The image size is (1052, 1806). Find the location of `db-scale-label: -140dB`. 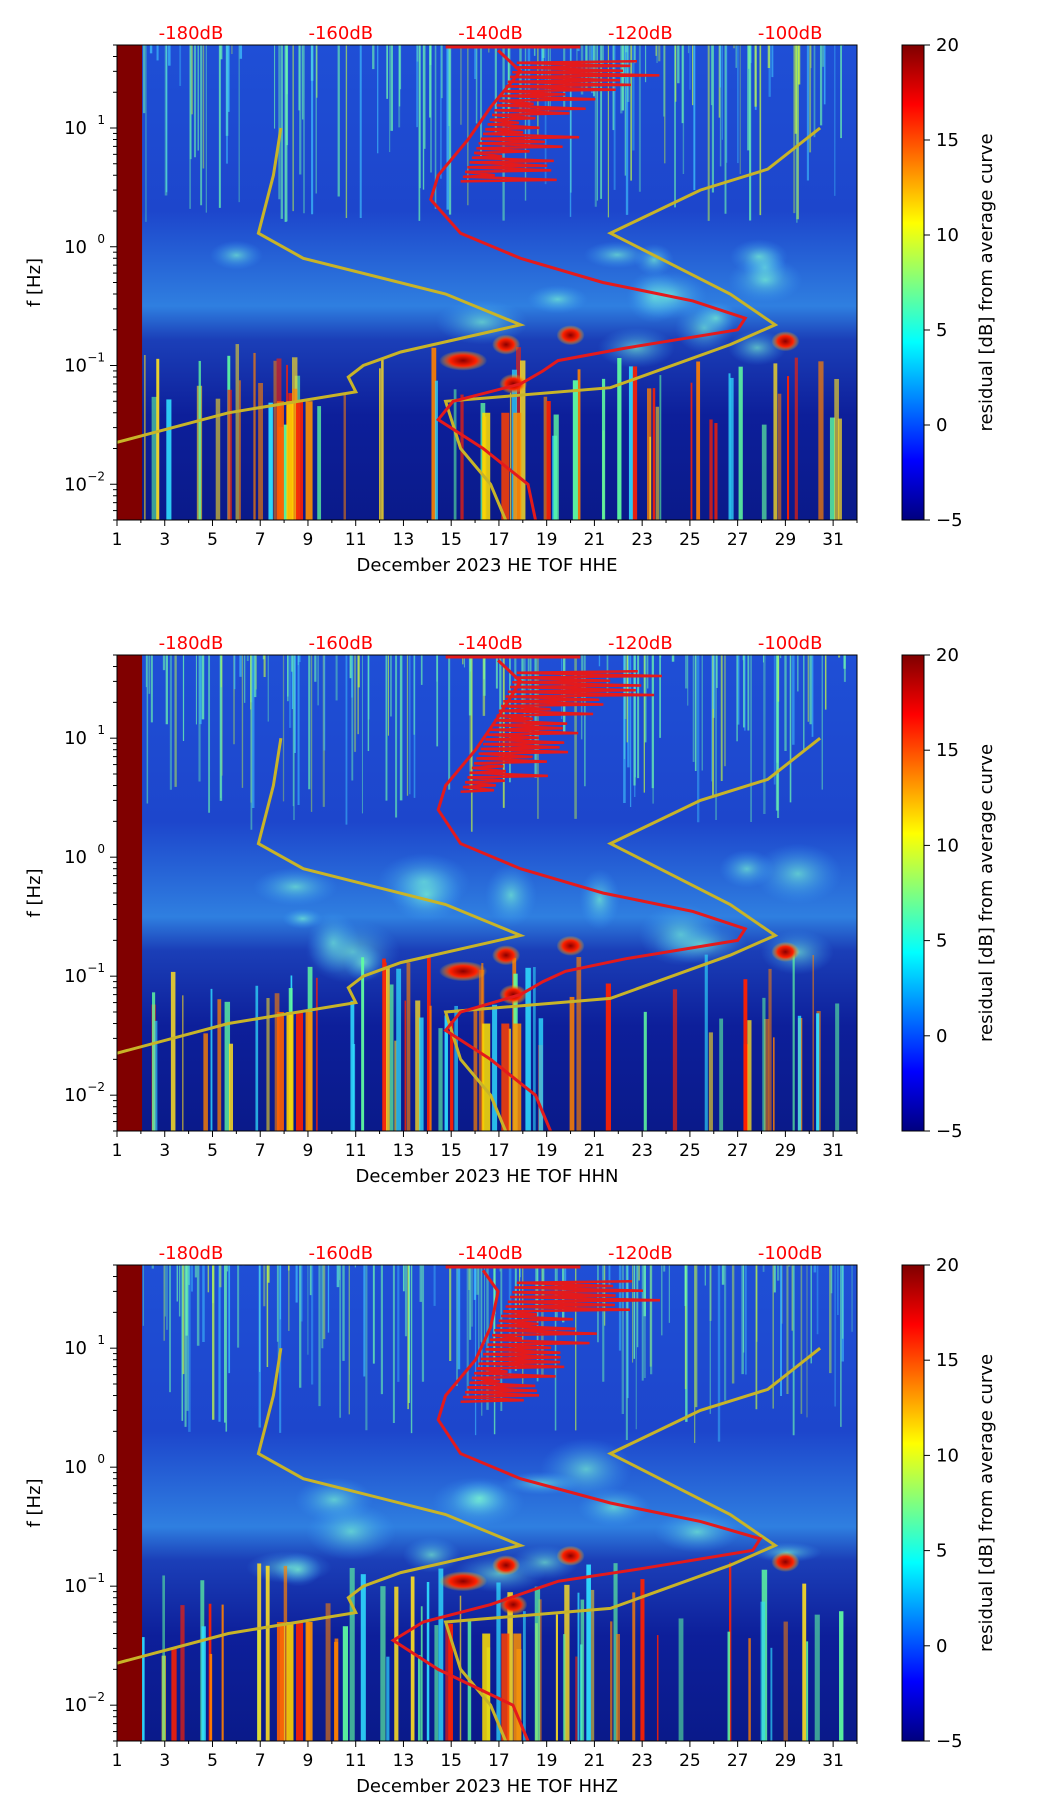

db-scale-label: -140dB is located at coordinates (490, 643).